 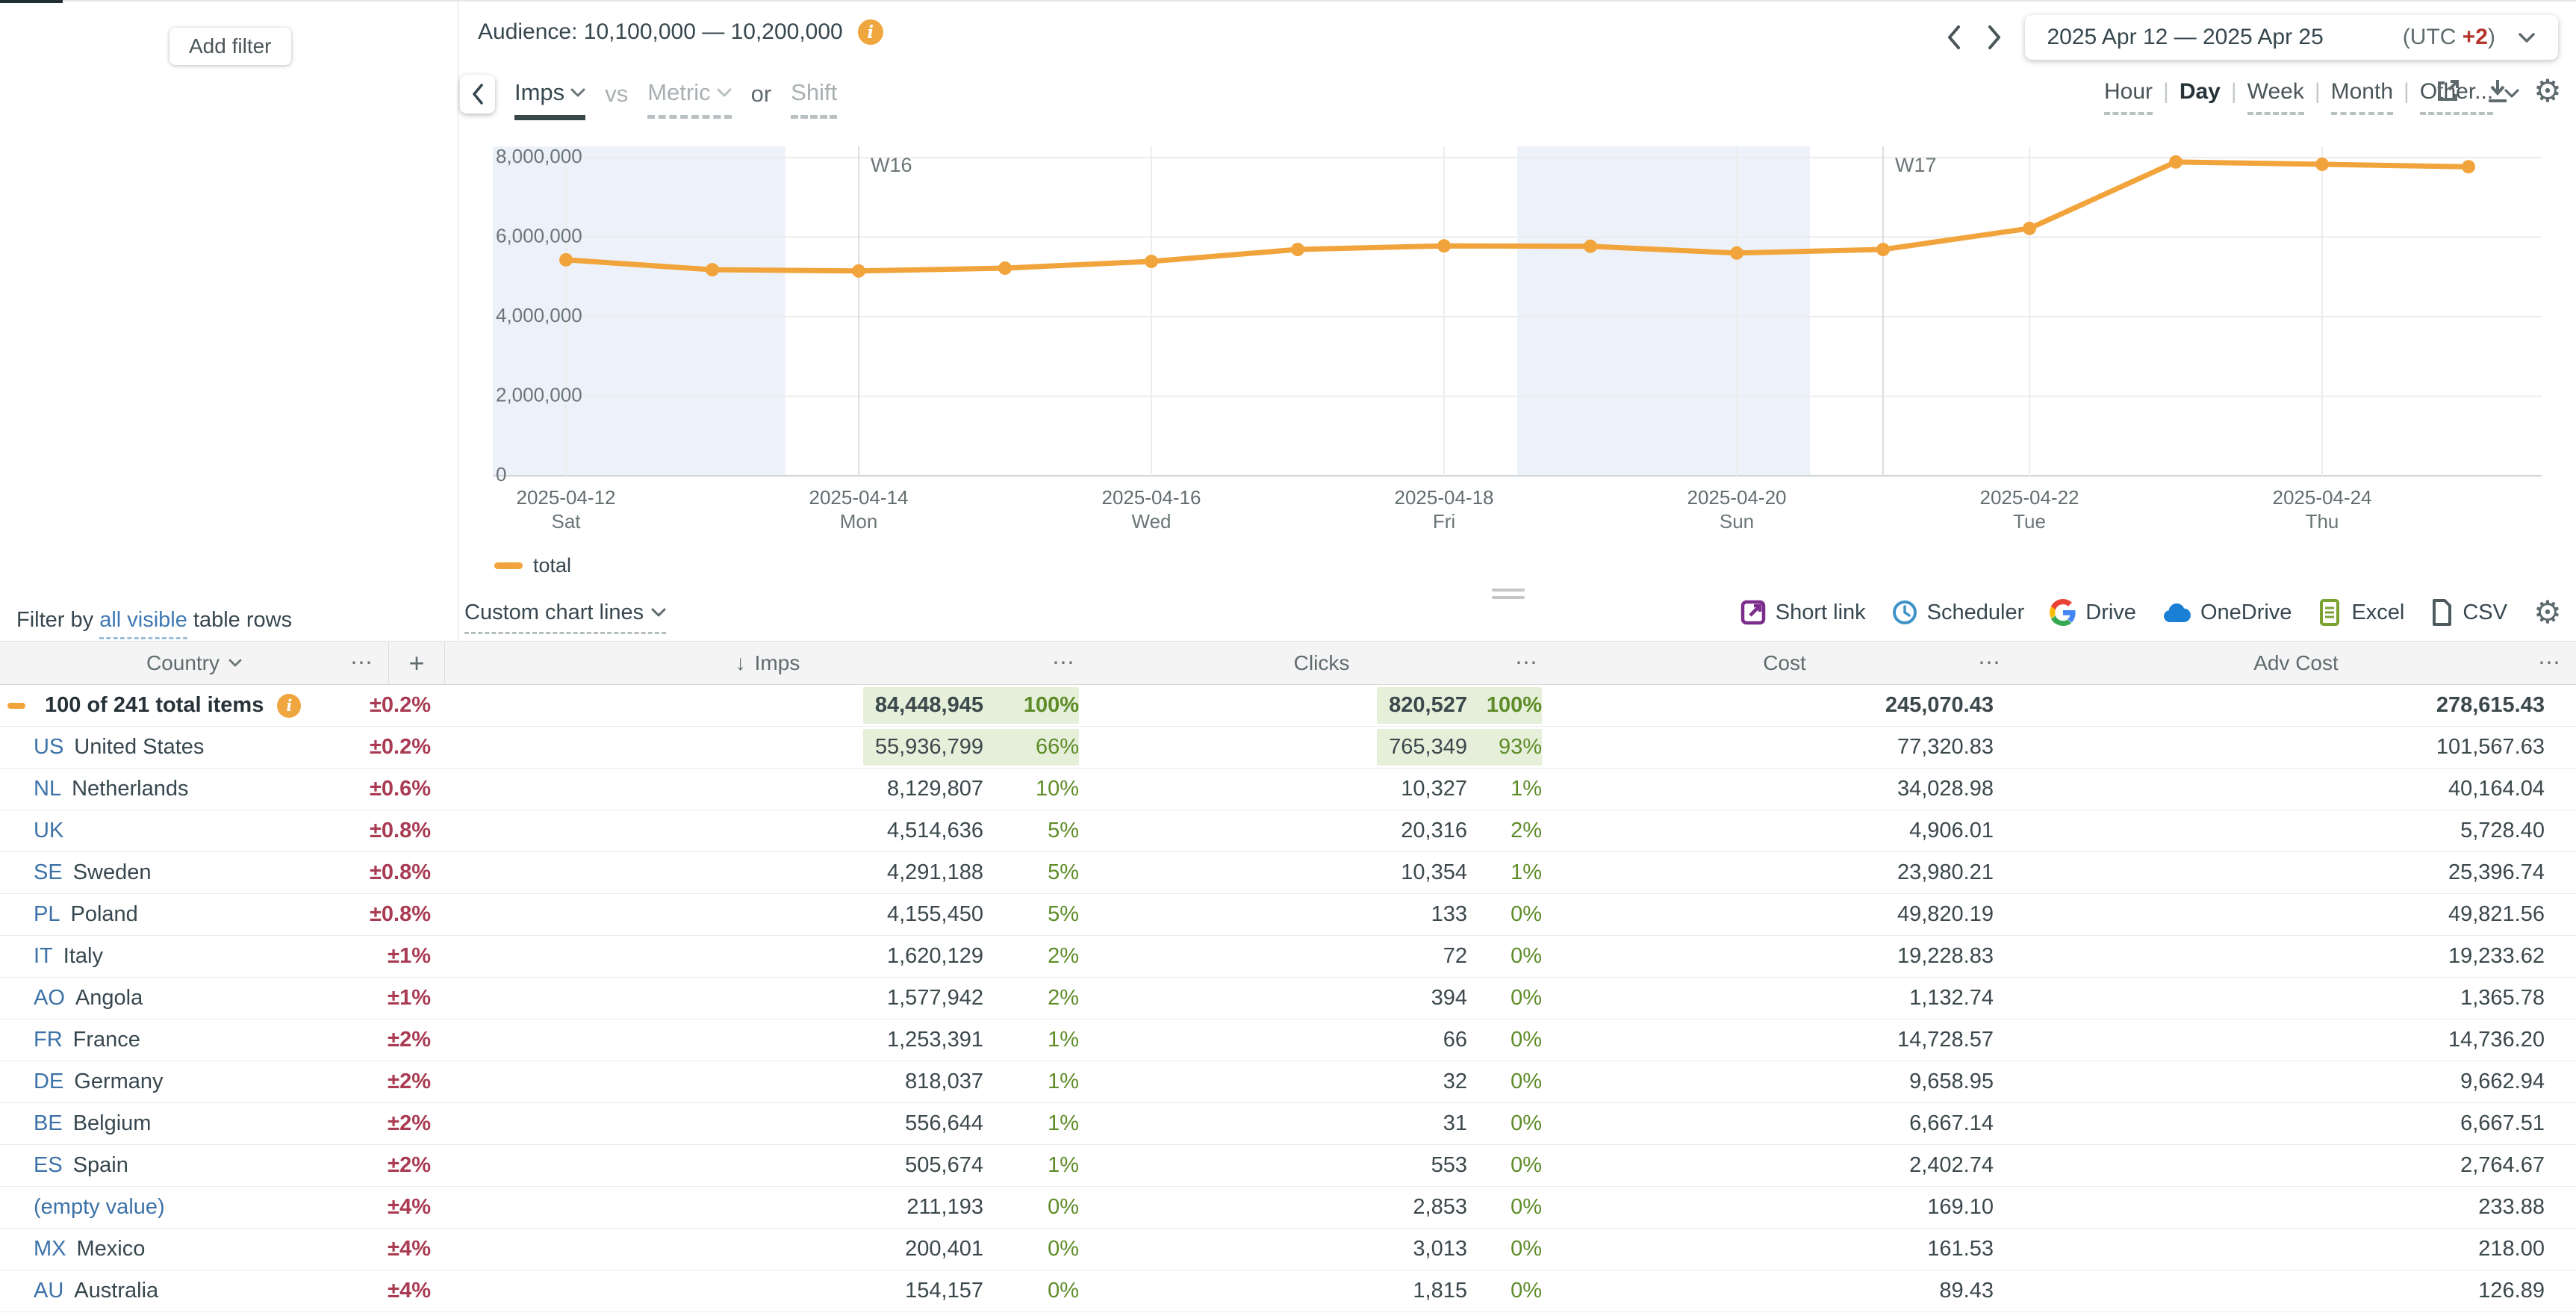 I want to click on country-link: NL, so click(x=48, y=789).